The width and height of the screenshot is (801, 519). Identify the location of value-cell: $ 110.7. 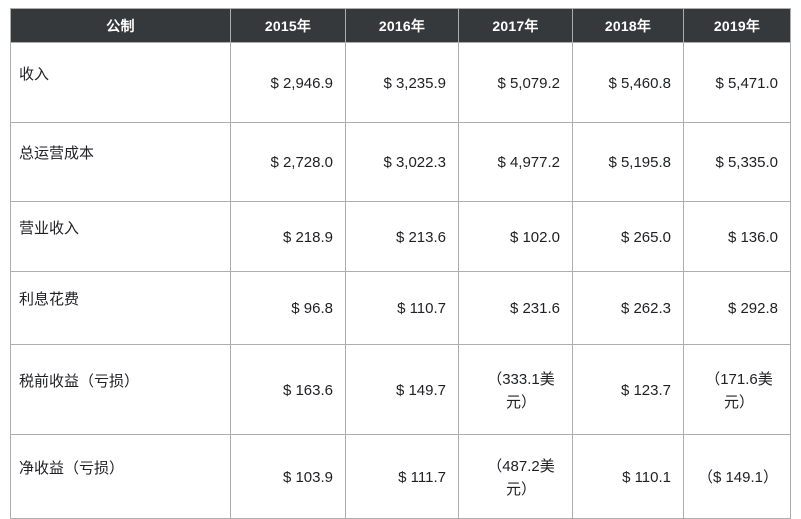
(402, 308).